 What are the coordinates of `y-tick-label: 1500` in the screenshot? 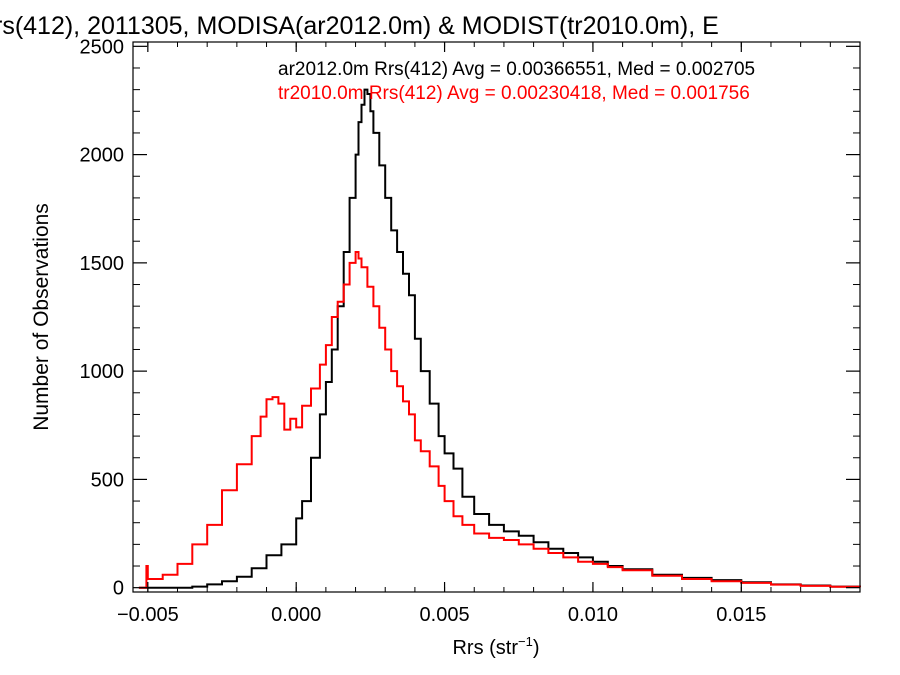 It's located at (102, 264).